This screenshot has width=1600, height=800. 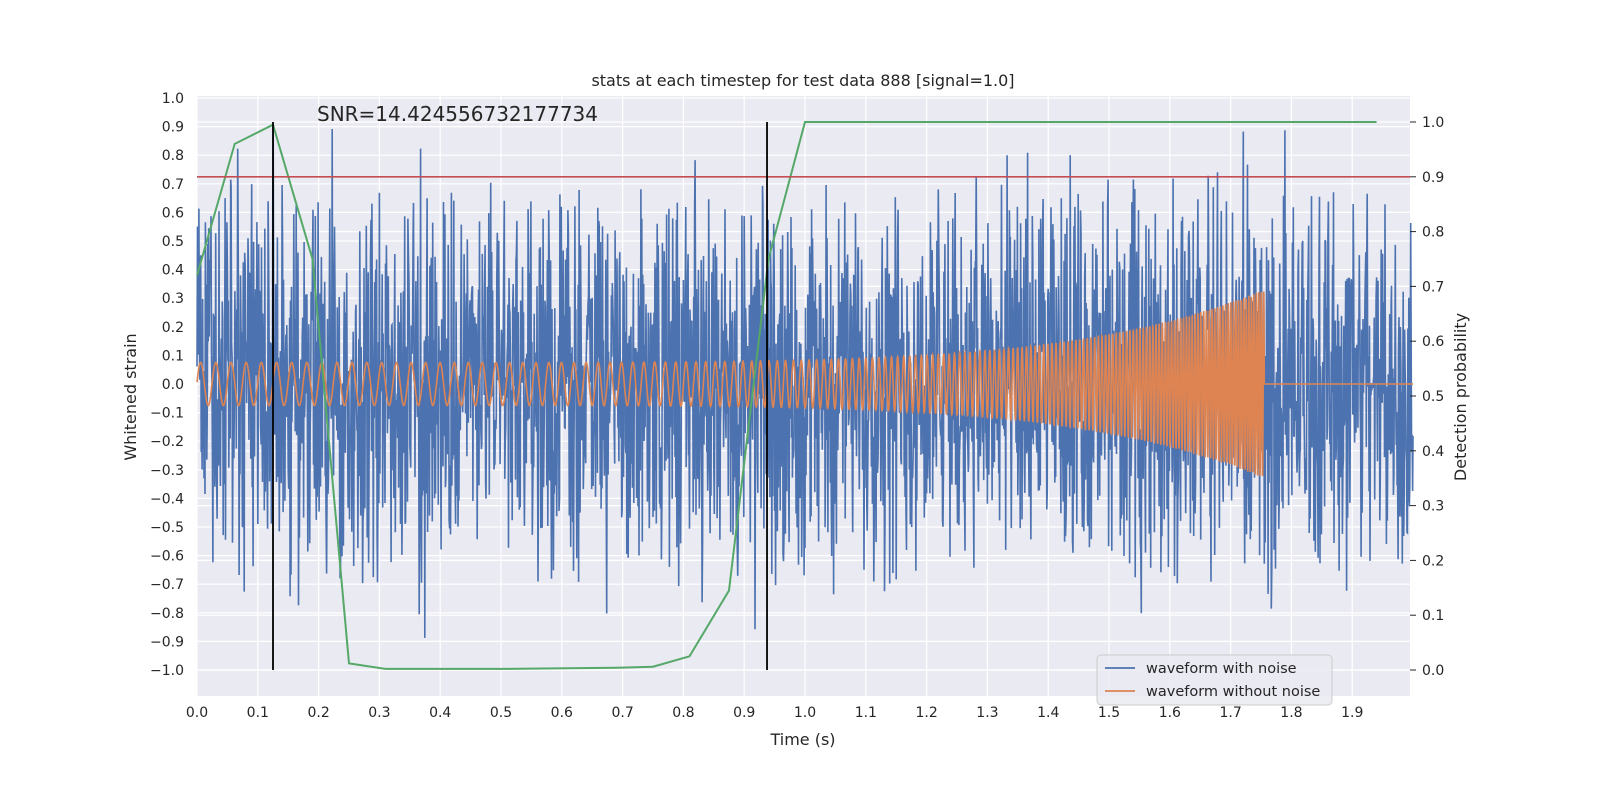 What do you see at coordinates (173, 356) in the screenshot?
I see `y-tick-label: 0.1` at bounding box center [173, 356].